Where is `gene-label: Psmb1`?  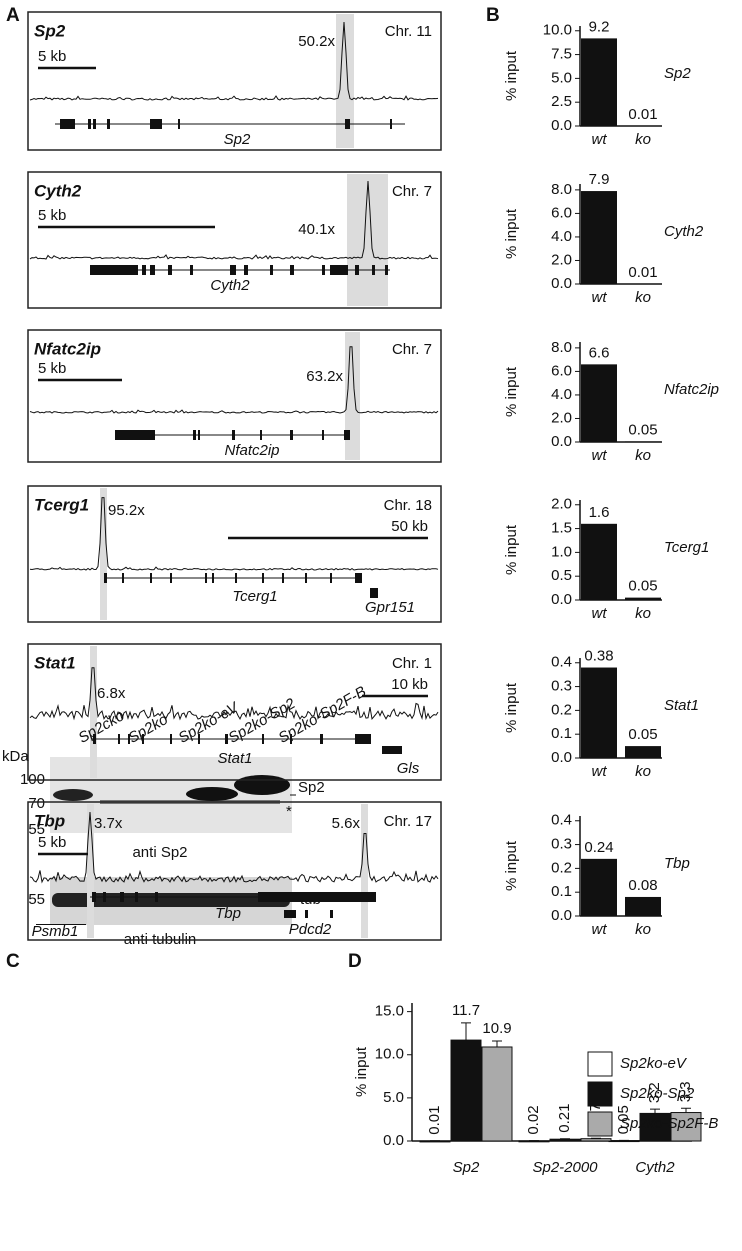
gene-label: Psmb1 is located at coordinates (55, 931).